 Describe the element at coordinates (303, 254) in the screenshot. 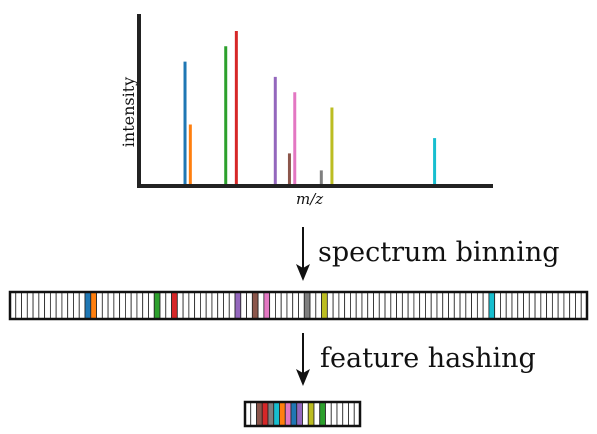

I see `arrow-binning` at that location.